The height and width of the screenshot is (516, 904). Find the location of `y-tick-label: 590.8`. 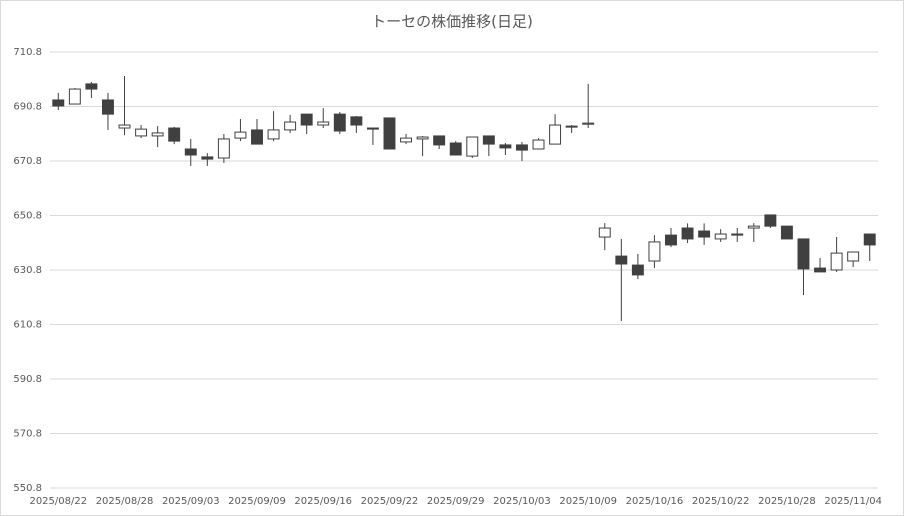

y-tick-label: 590.8 is located at coordinates (27, 379).